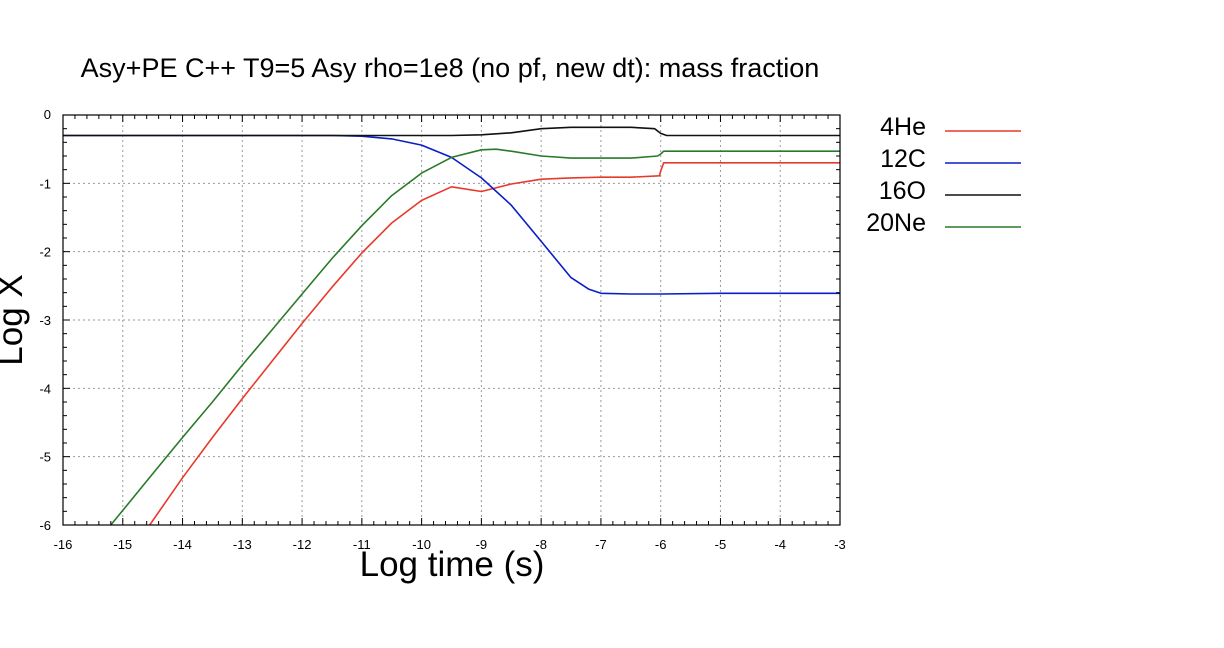  Describe the element at coordinates (63, 544) in the screenshot. I see `x-tick-label: -16` at that location.